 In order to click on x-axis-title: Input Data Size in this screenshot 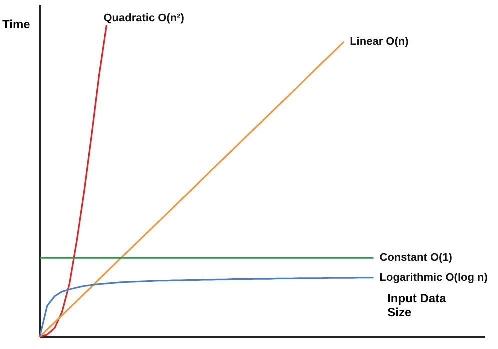, I will do `click(417, 306)`.